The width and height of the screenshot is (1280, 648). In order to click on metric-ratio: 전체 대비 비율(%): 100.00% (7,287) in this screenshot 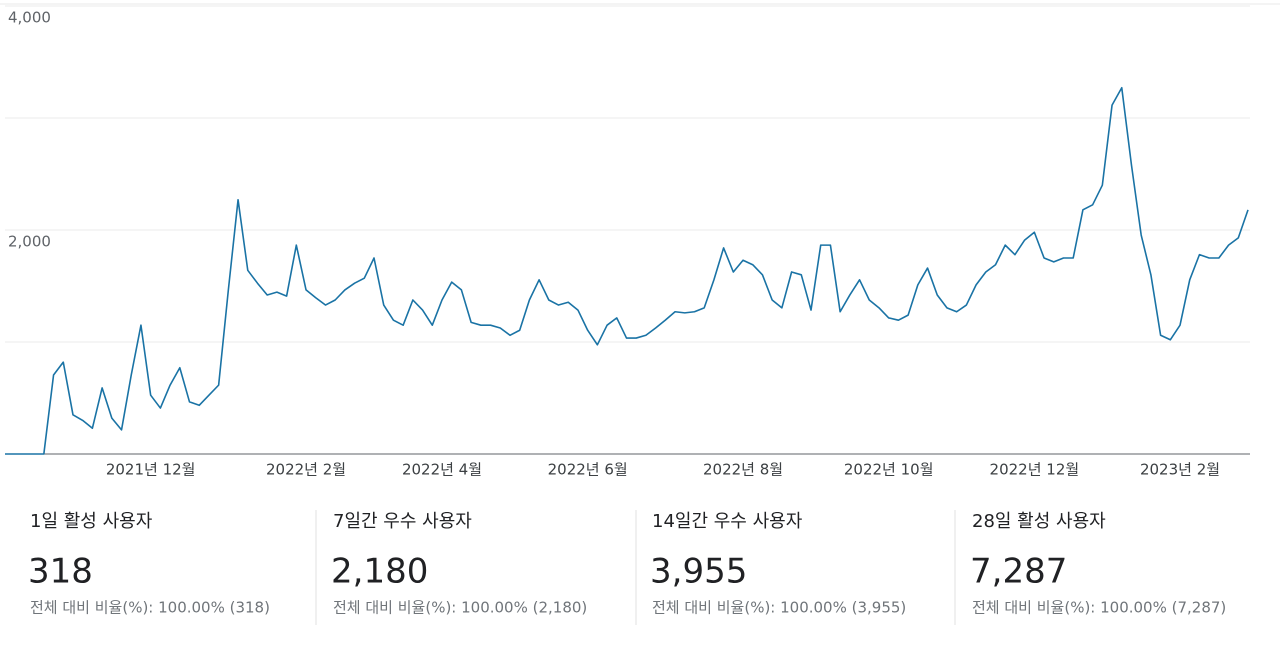, I will do `click(1099, 608)`.